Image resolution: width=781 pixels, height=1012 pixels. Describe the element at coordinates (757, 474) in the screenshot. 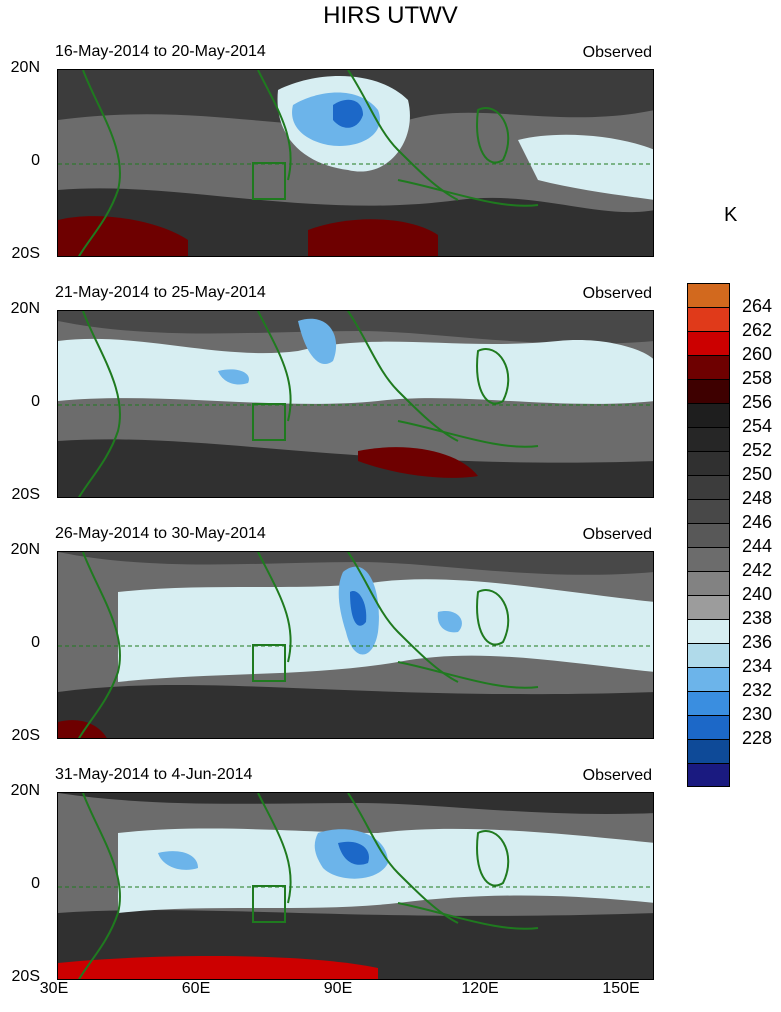

I see `colorbar-tick-label: 250` at that location.